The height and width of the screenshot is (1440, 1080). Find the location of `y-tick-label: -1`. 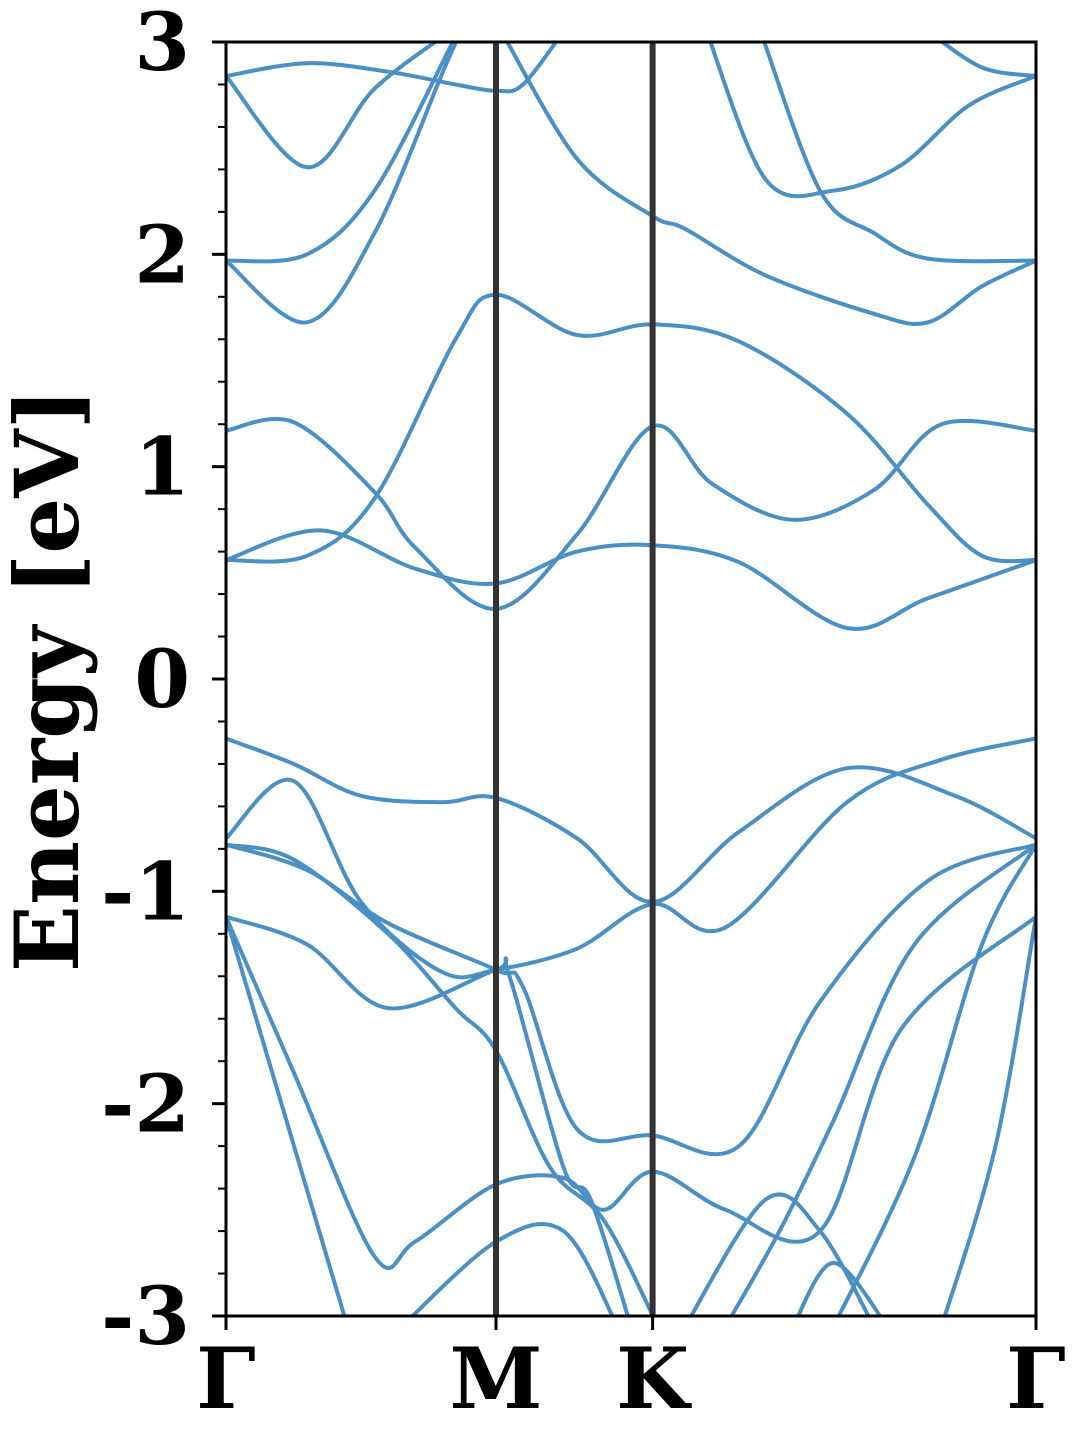

y-tick-label: -1 is located at coordinates (145, 891).